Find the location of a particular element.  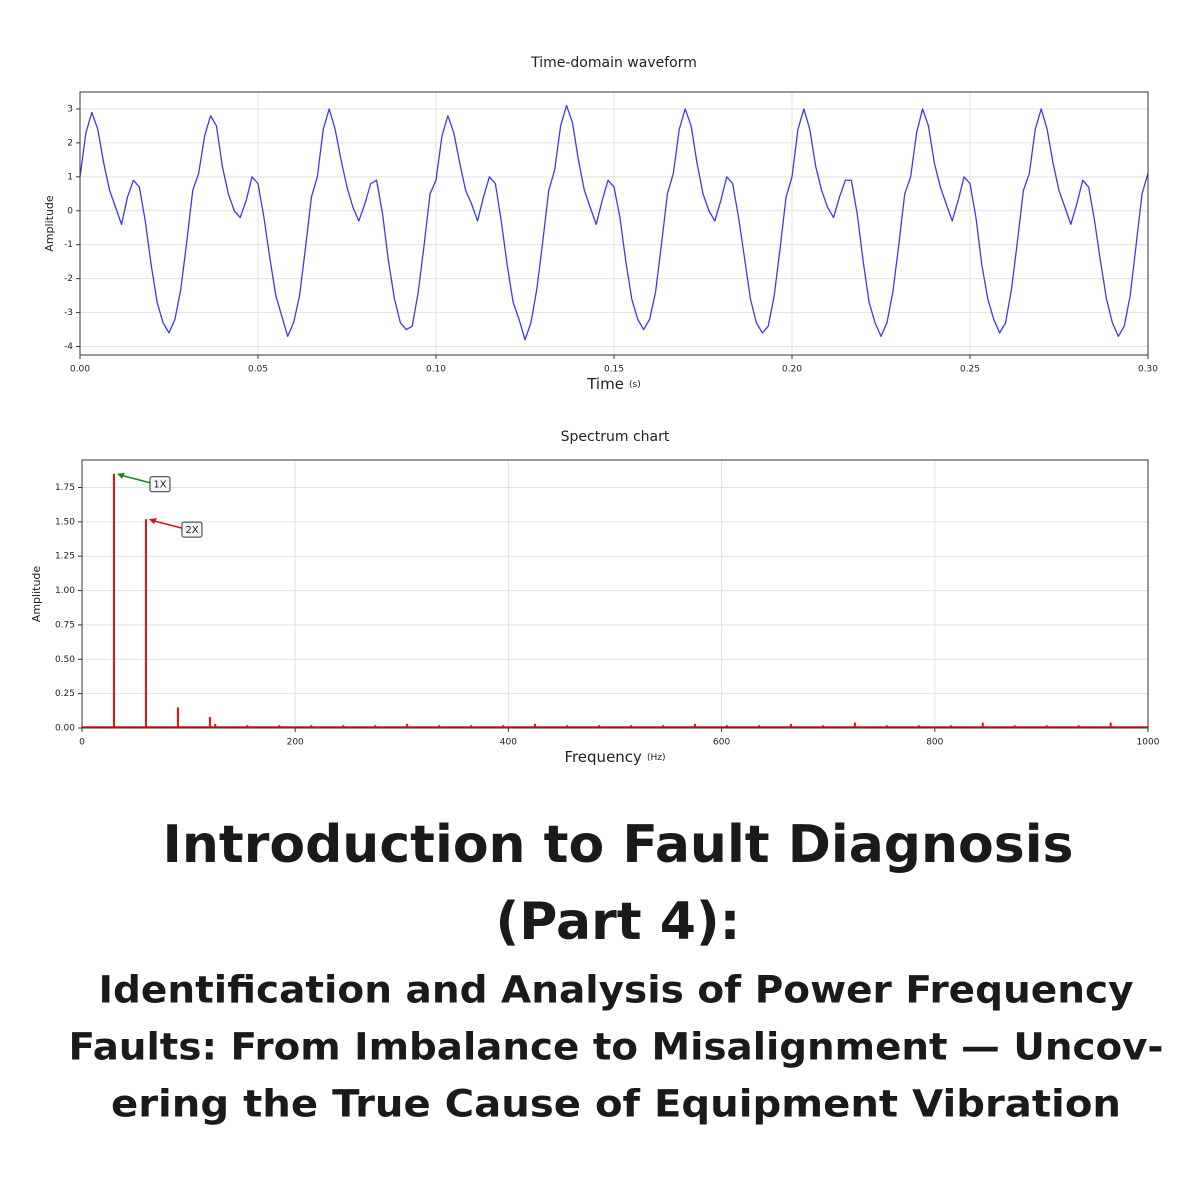

annotation-label: 2X is located at coordinates (191, 530).